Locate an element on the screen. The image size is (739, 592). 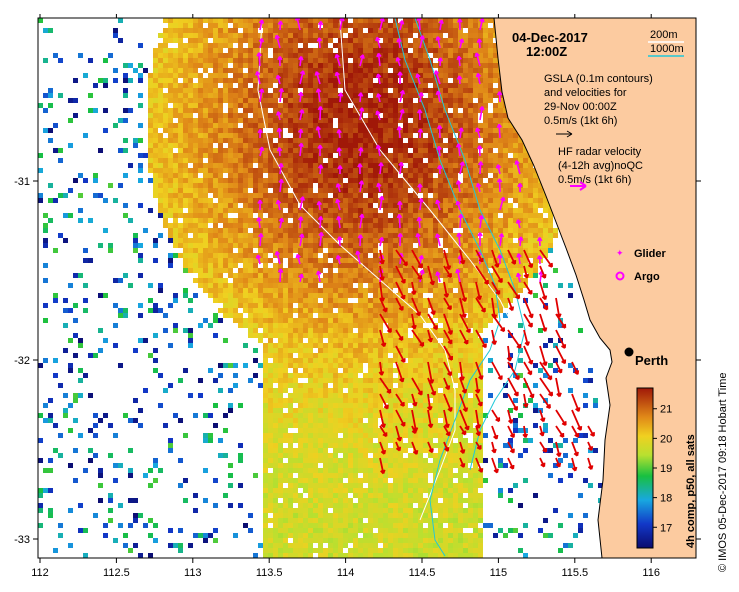
colorbar-label: 4h comp, p50, all sats is located at coordinates (691, 491).